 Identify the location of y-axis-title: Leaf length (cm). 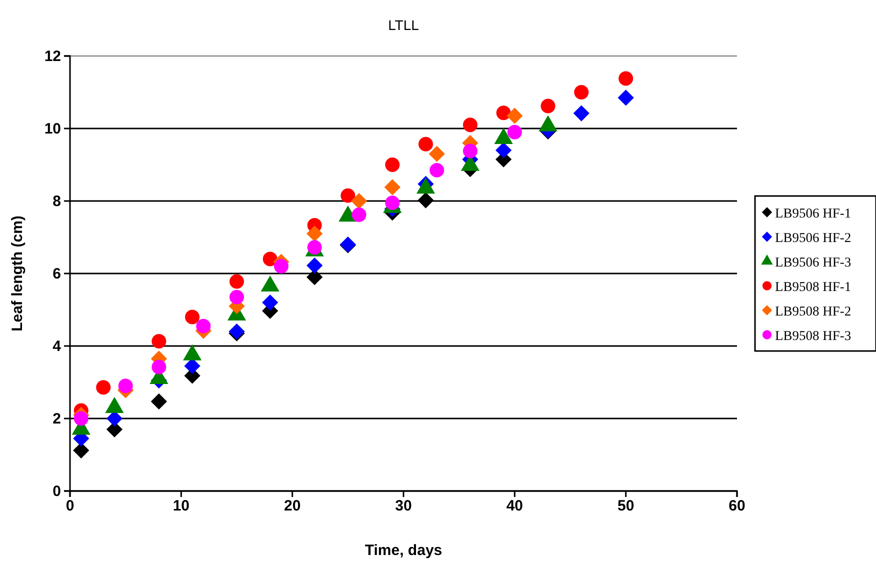
(17, 274).